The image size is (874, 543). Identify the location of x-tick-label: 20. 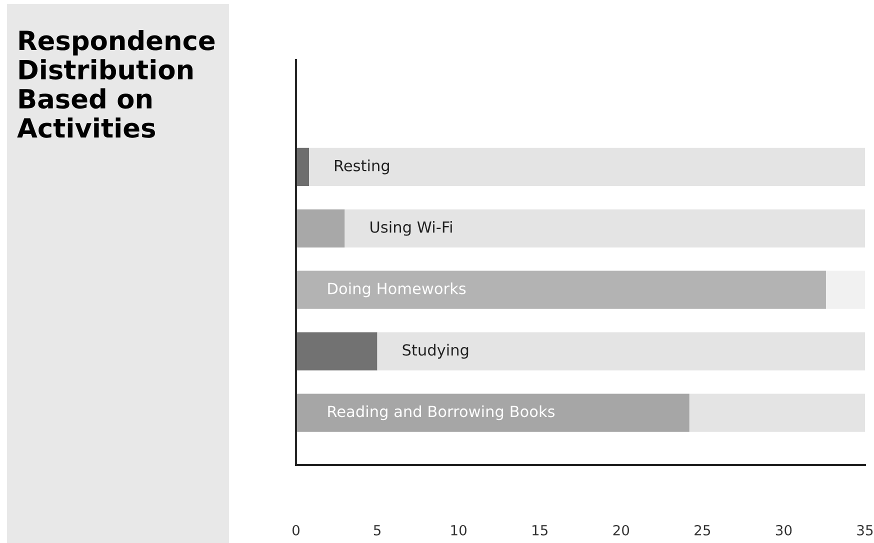
(621, 530).